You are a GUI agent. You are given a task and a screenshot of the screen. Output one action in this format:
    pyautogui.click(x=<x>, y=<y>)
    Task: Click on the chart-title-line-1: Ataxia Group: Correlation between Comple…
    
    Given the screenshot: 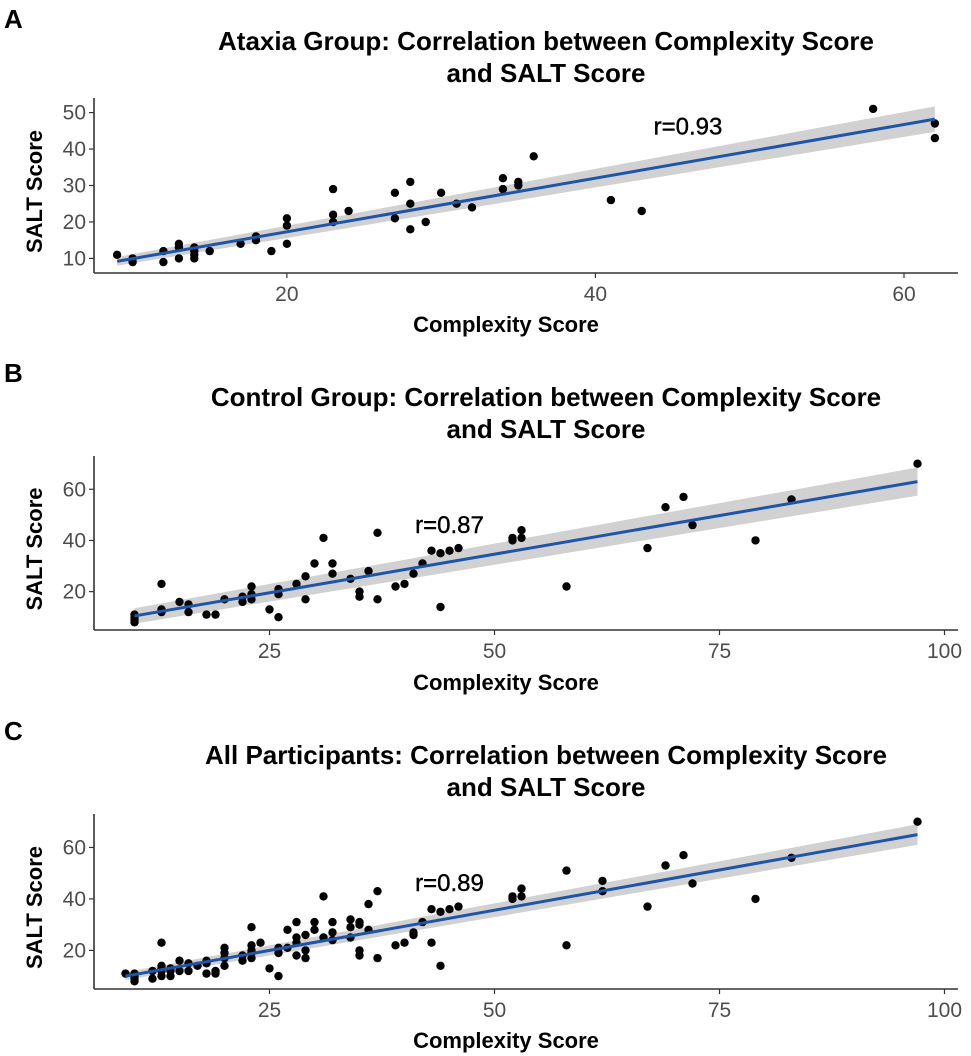 What is the action you would take?
    pyautogui.click(x=546, y=41)
    